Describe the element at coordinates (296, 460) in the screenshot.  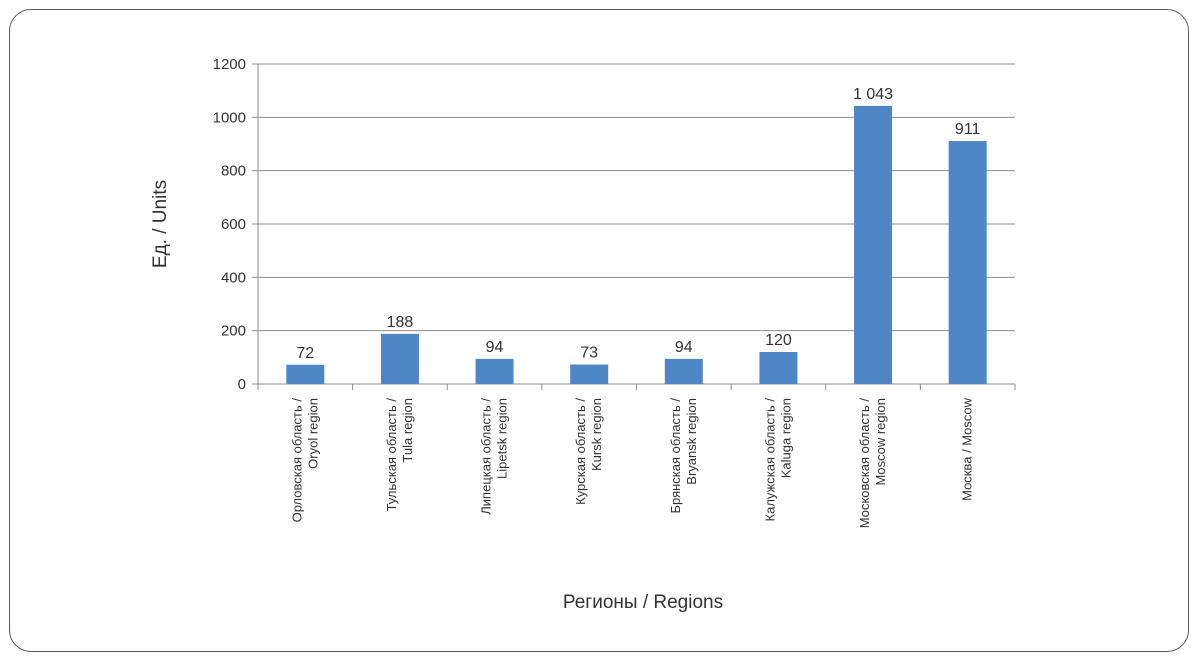
I see `x-category-label: Орловская область /` at that location.